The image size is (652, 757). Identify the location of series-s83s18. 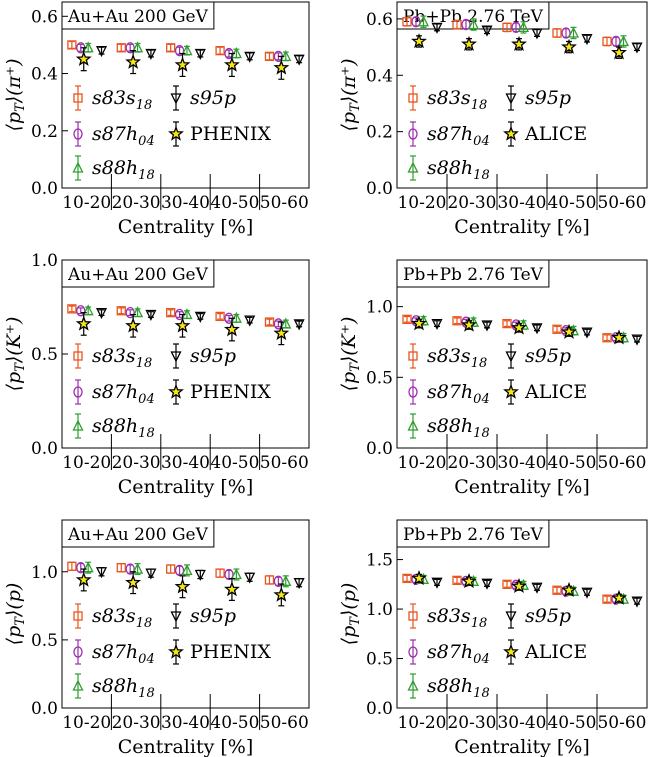
(171, 51).